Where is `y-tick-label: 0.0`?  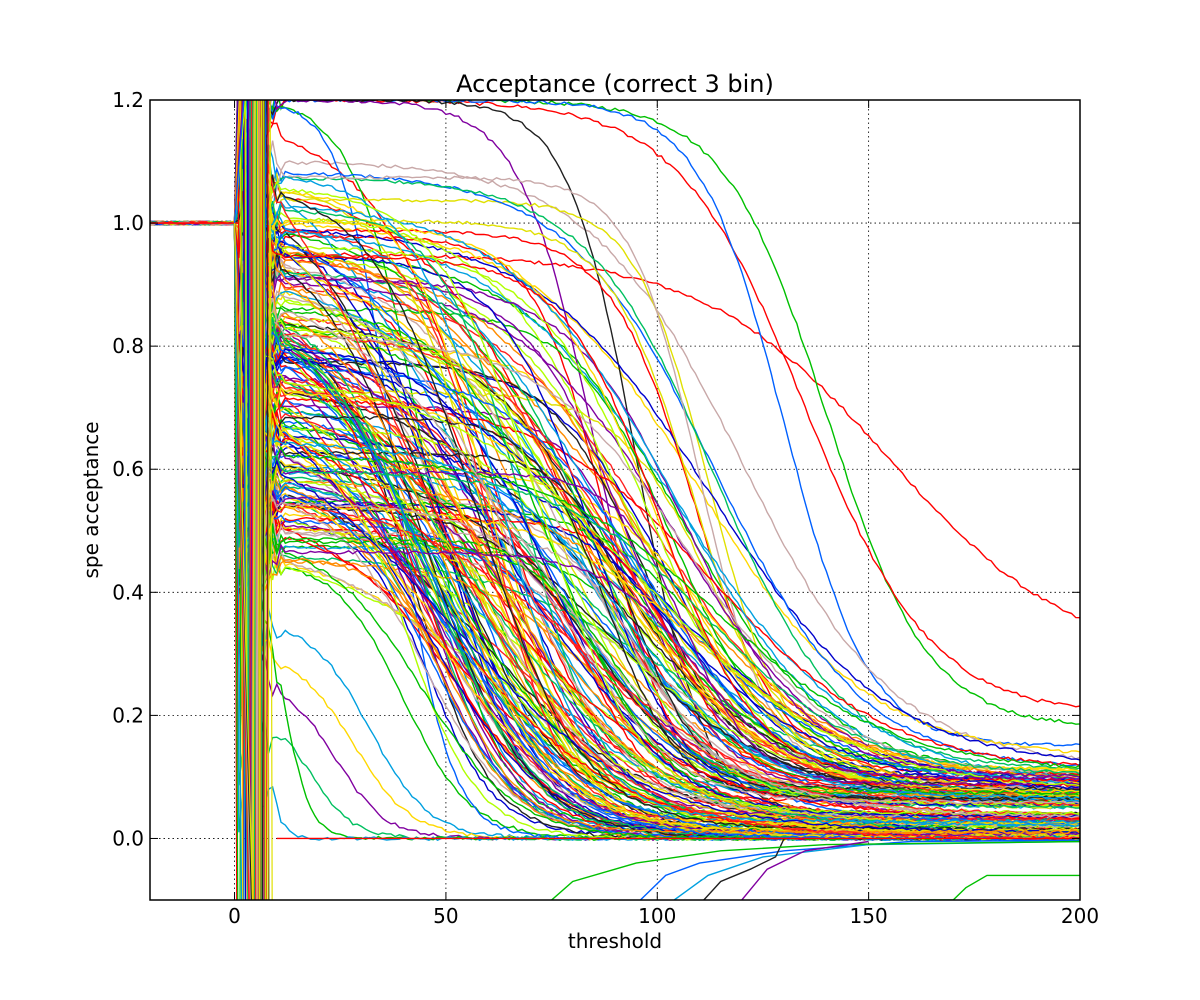 y-tick-label: 0.0 is located at coordinates (128, 838).